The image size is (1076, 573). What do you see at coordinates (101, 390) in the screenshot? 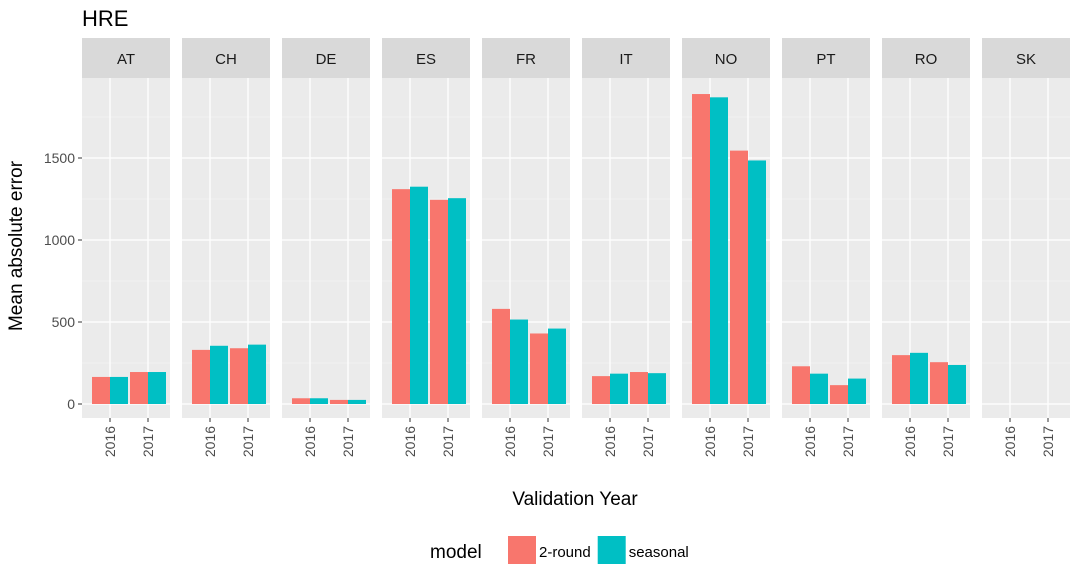
I see `bar-at-2016-2-round` at bounding box center [101, 390].